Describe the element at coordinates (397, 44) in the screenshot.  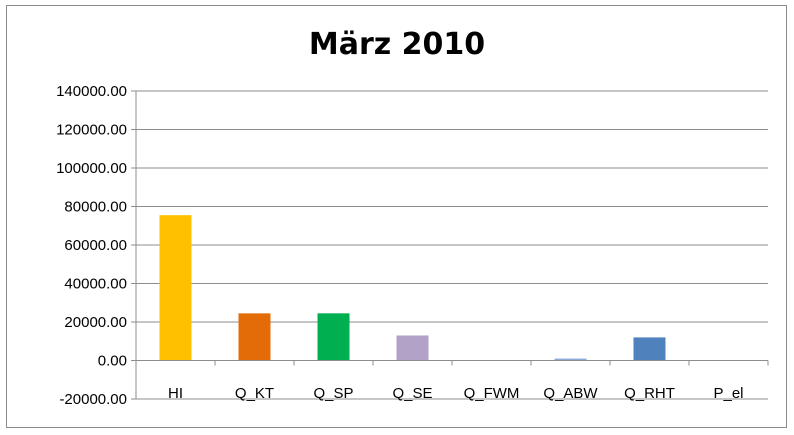
I see `chart-title: März 2010` at that location.